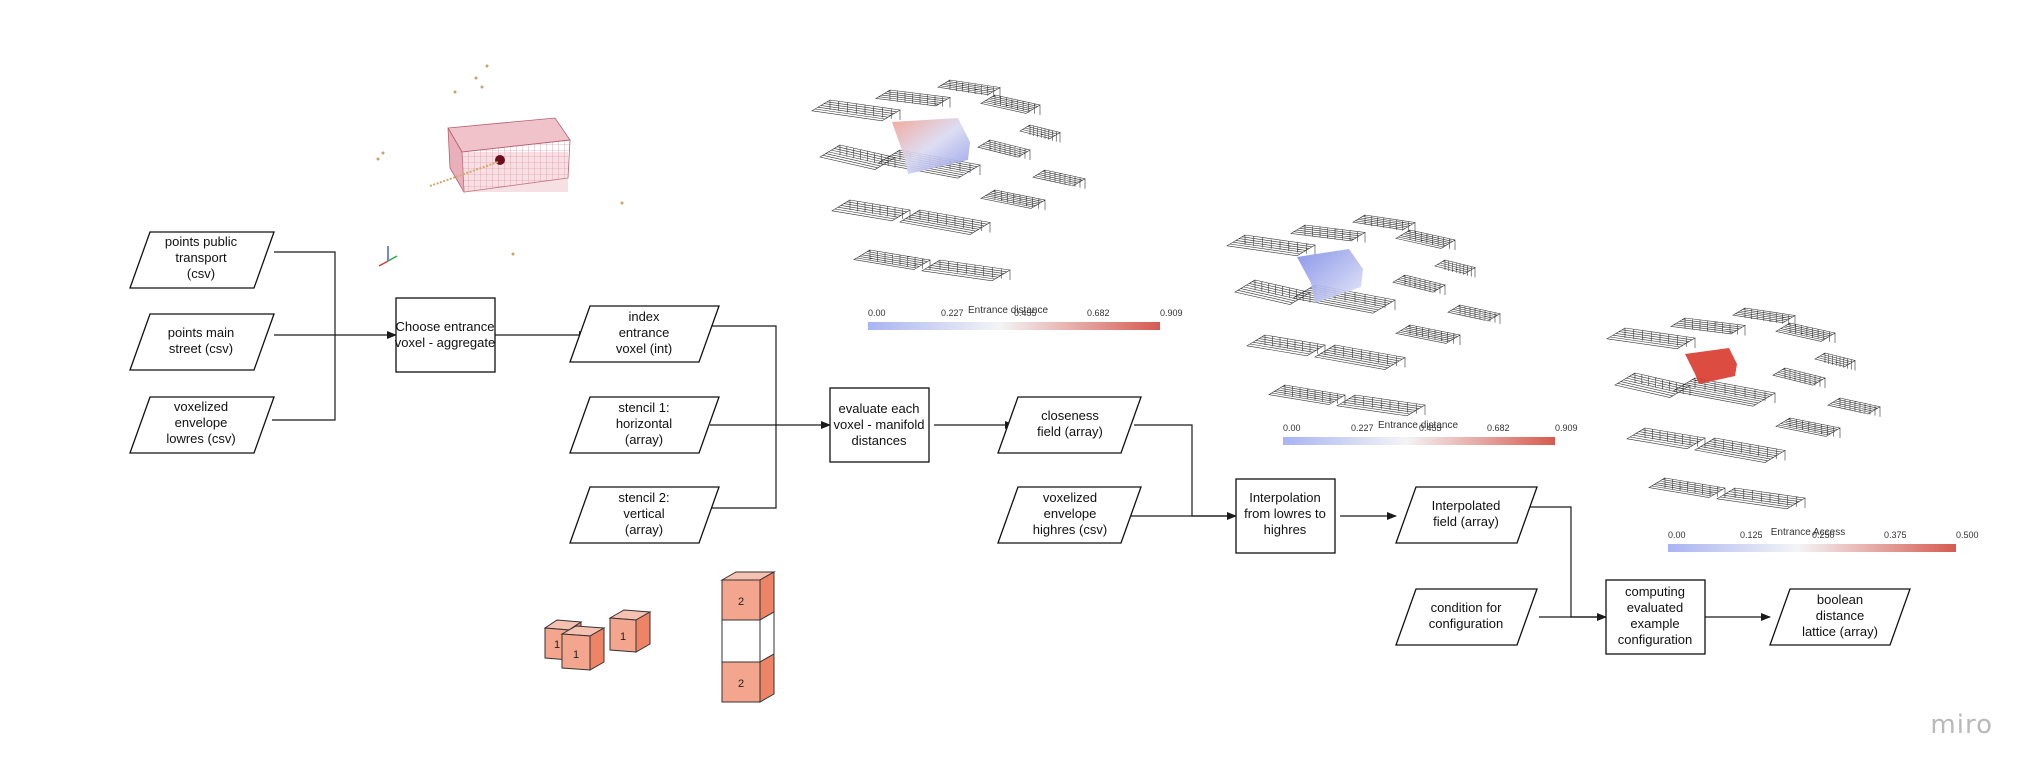  Describe the element at coordinates (1967, 535) in the screenshot. I see `colorbar-tick: 0.500` at that location.